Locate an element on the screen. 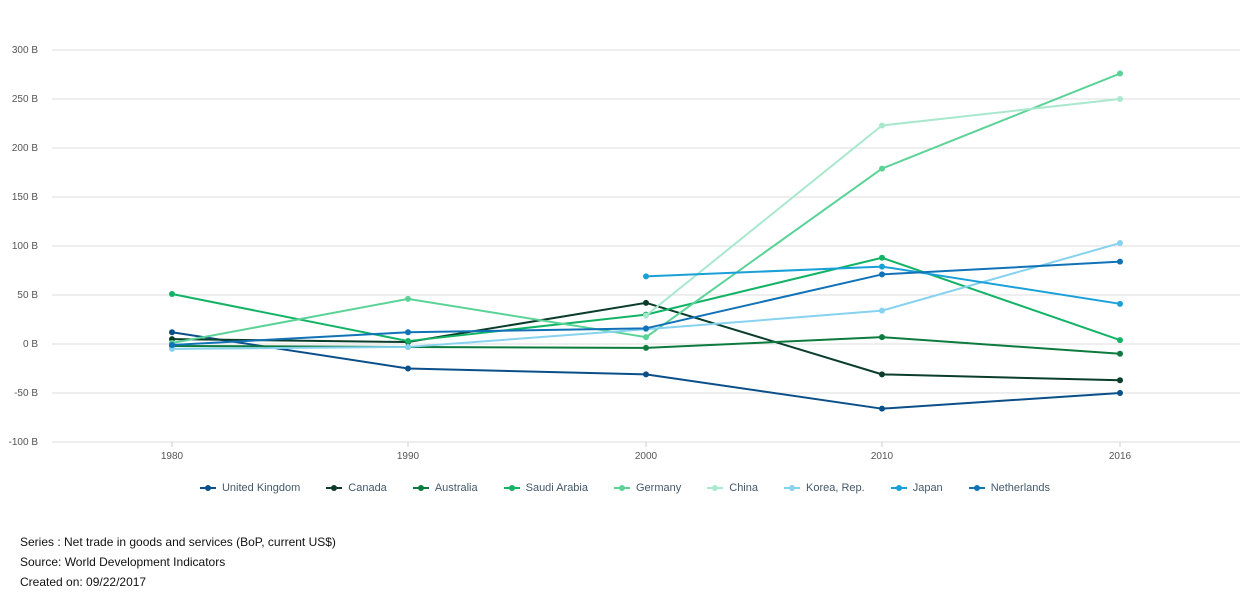 This screenshot has width=1250, height=600. legend-item-canada: Canada is located at coordinates (356, 488).